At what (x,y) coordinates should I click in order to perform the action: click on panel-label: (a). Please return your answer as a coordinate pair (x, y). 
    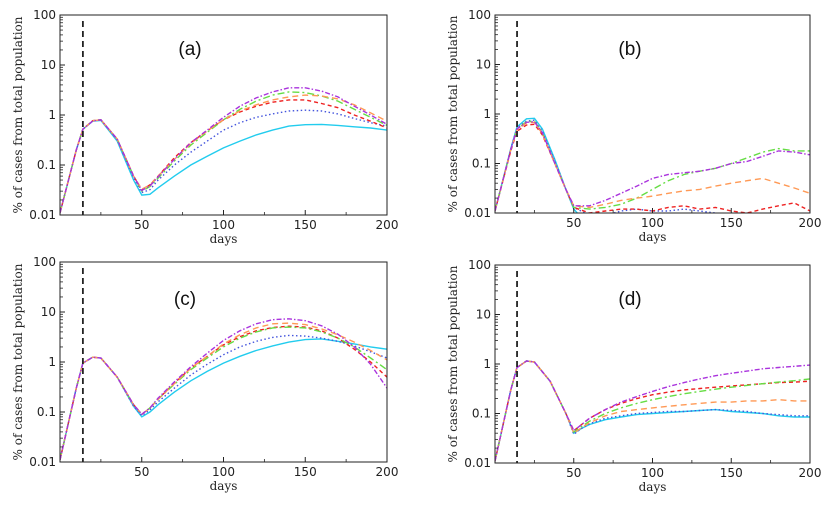
    Looking at the image, I should click on (189, 49).